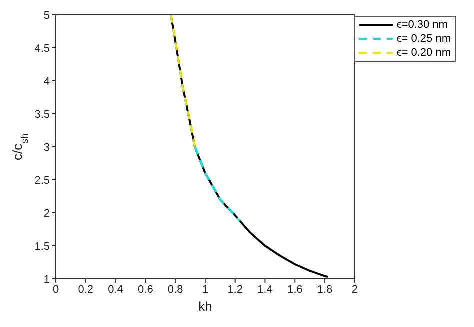  What do you see at coordinates (42, 114) in the screenshot?
I see `y-tick-label: 3.5` at bounding box center [42, 114].